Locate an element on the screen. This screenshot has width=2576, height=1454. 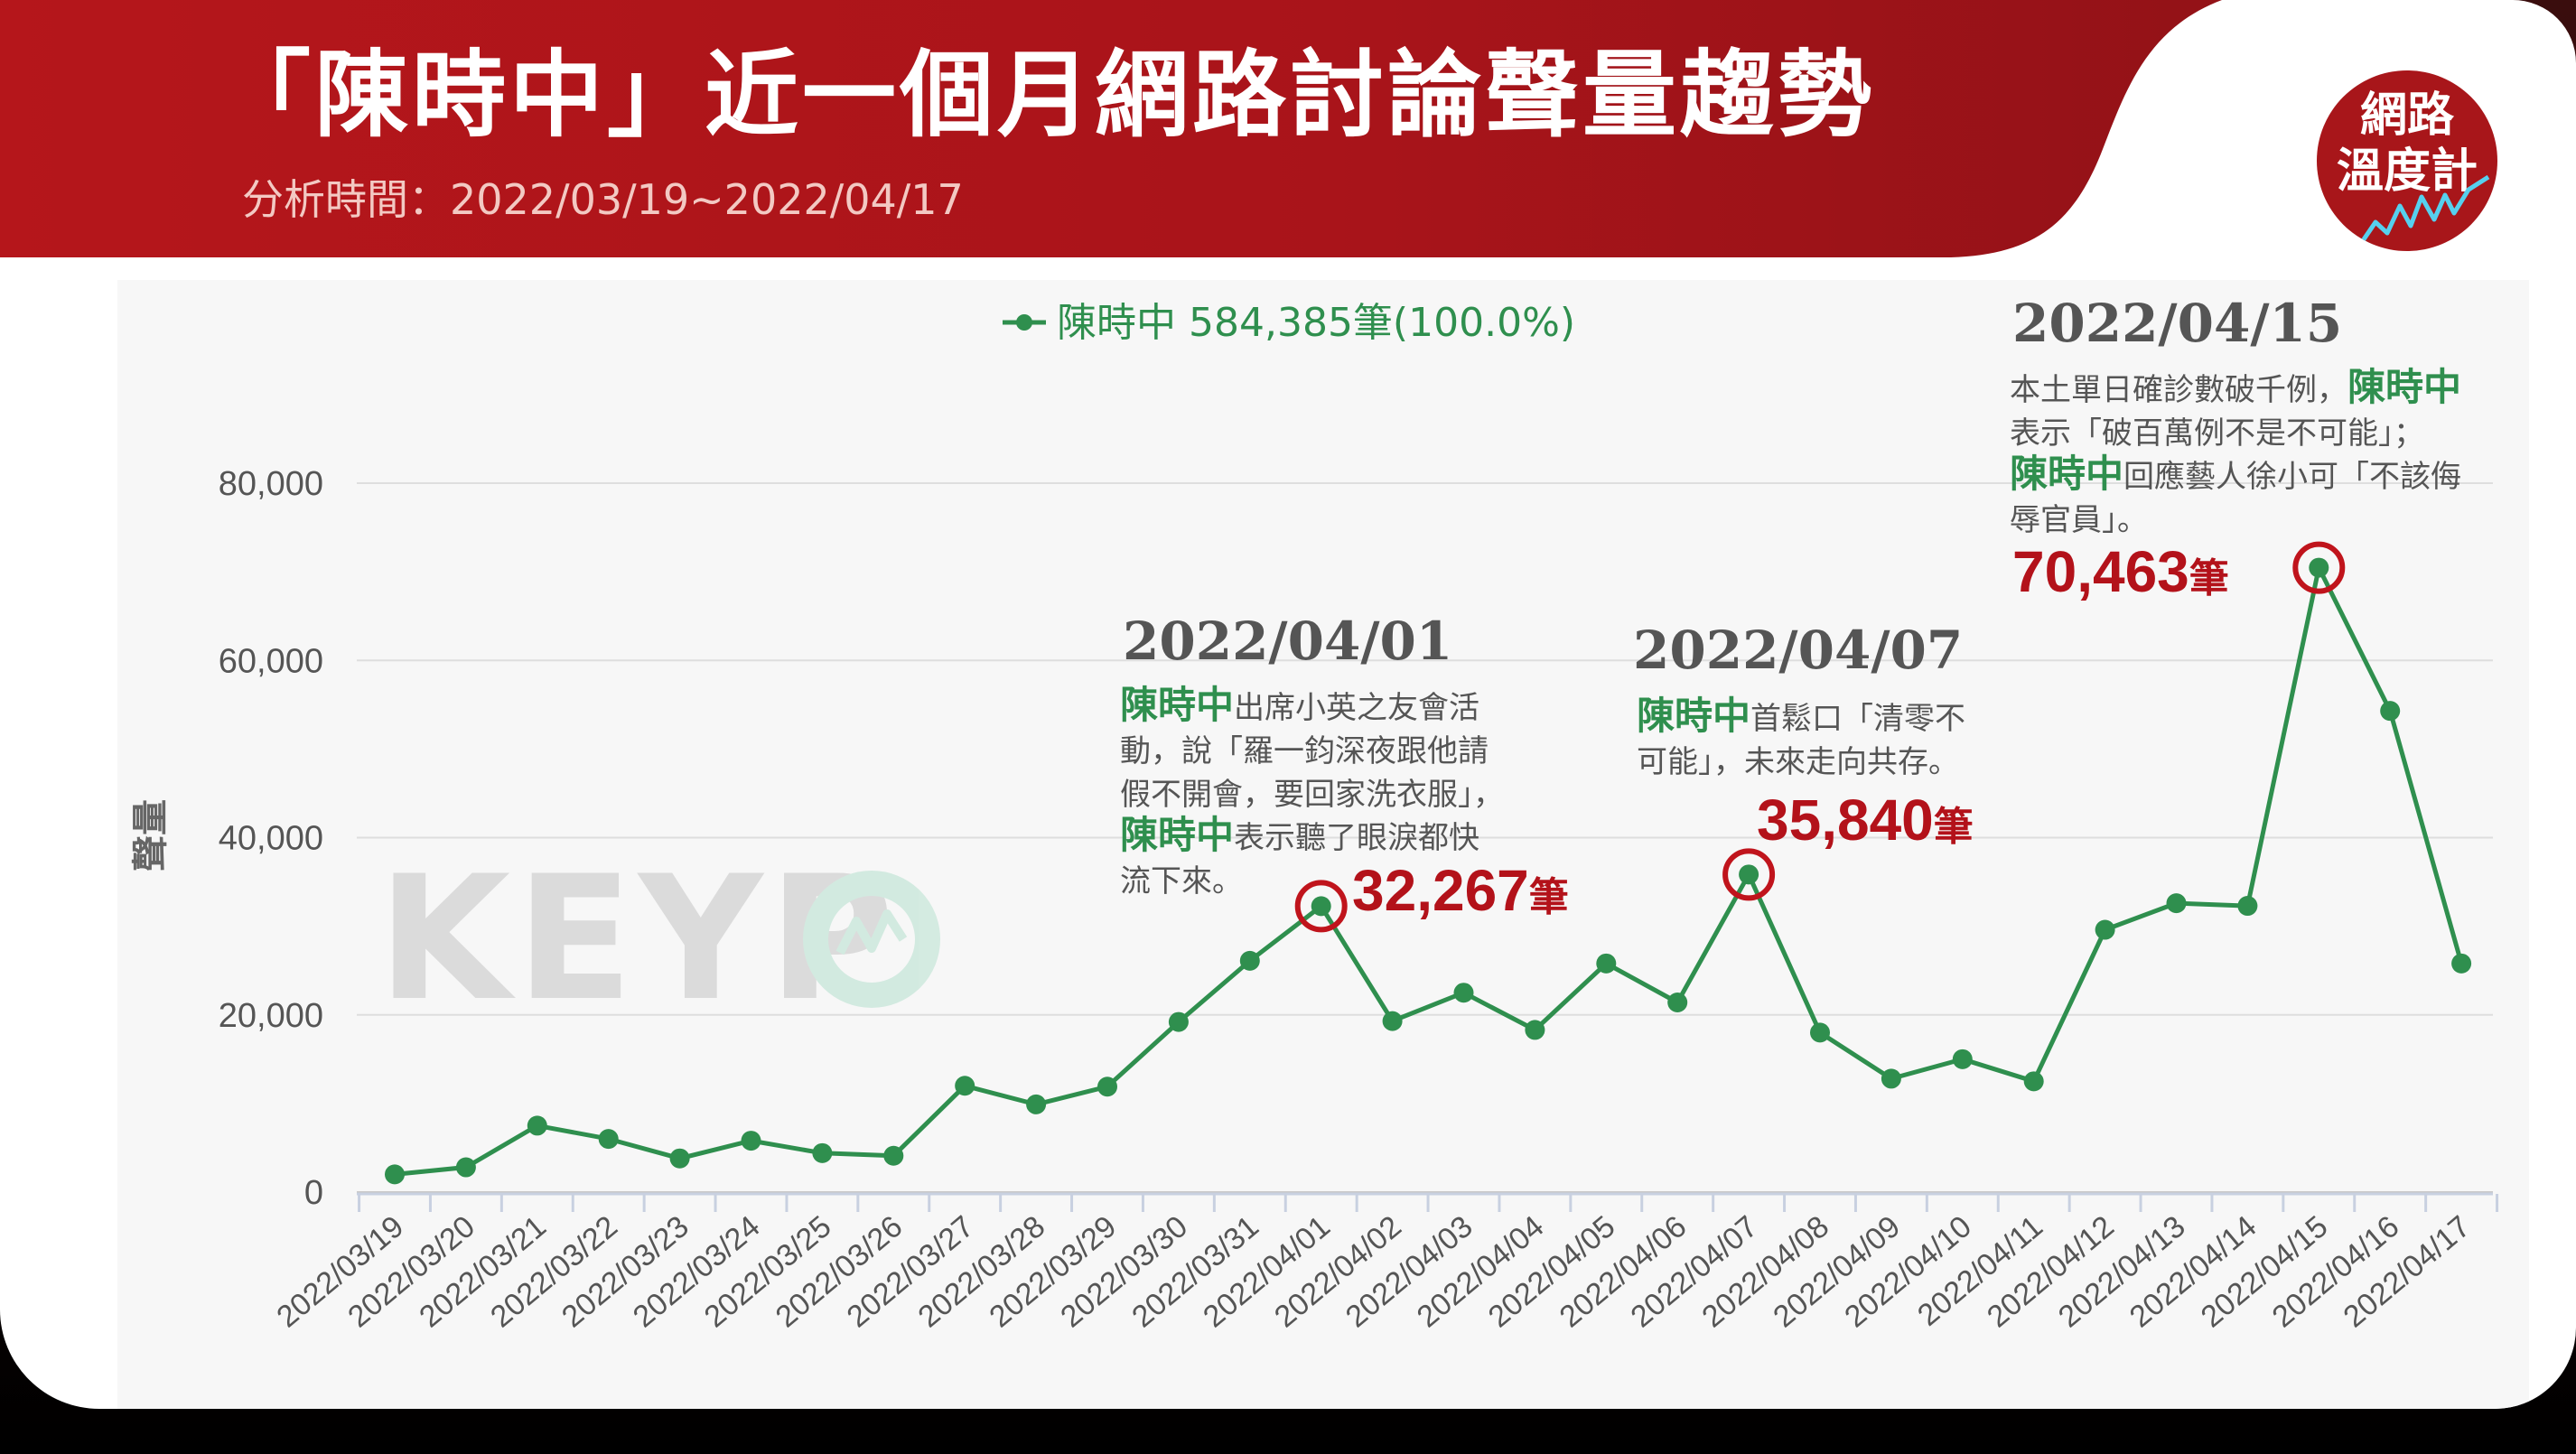
annotation-value: 70,463筆 is located at coordinates (2121, 571).